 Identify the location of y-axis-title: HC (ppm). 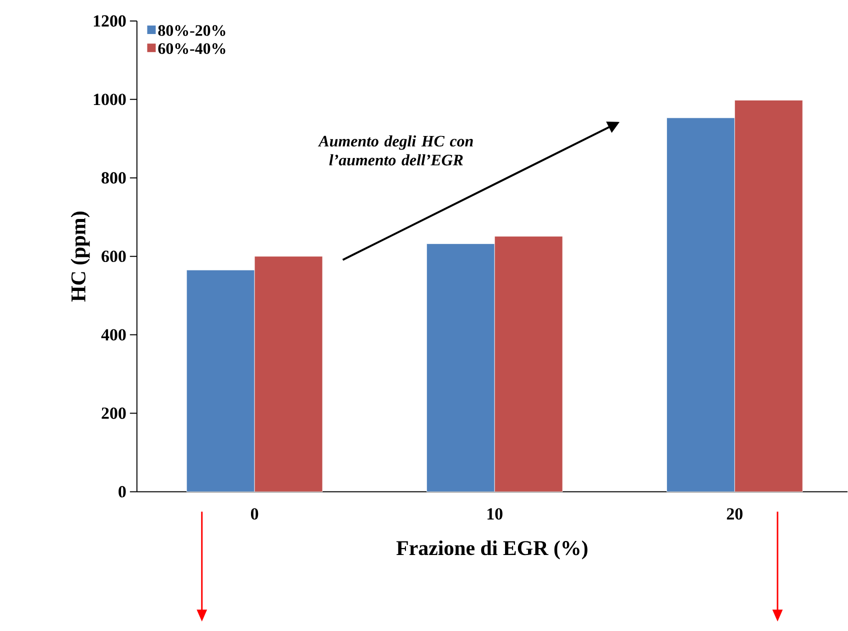
(80, 257).